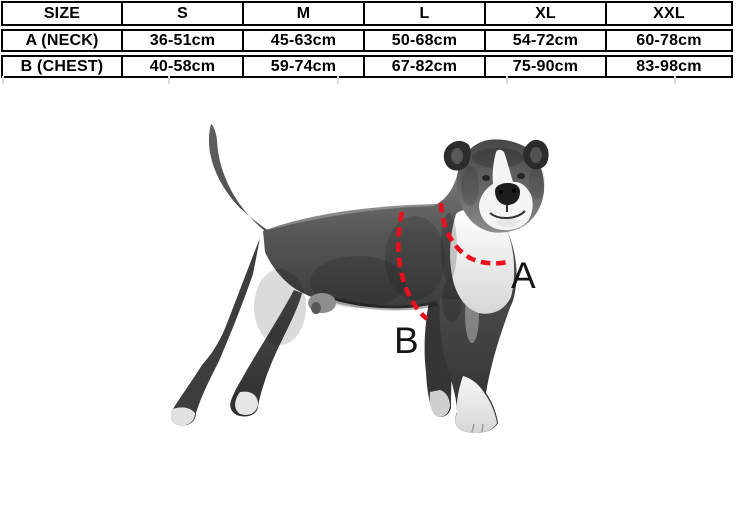 This screenshot has height=519, width=750. What do you see at coordinates (266, 353) in the screenshot?
I see `dog-near-hind-leg` at bounding box center [266, 353].